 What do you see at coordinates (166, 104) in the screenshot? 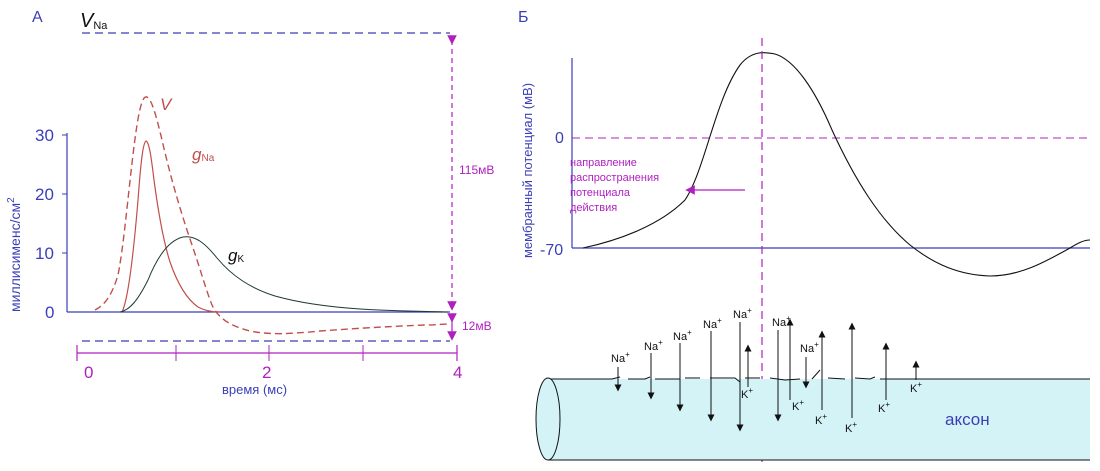
I see `label-v: V` at bounding box center [166, 104].